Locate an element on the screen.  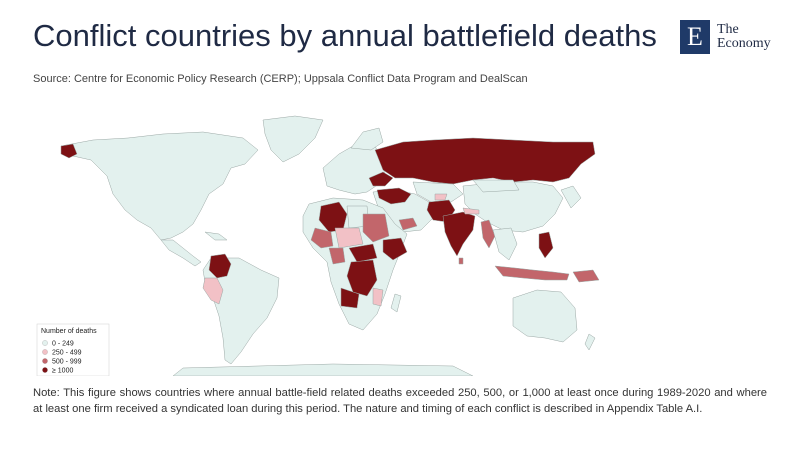
alaska is located at coordinates (69, 151).